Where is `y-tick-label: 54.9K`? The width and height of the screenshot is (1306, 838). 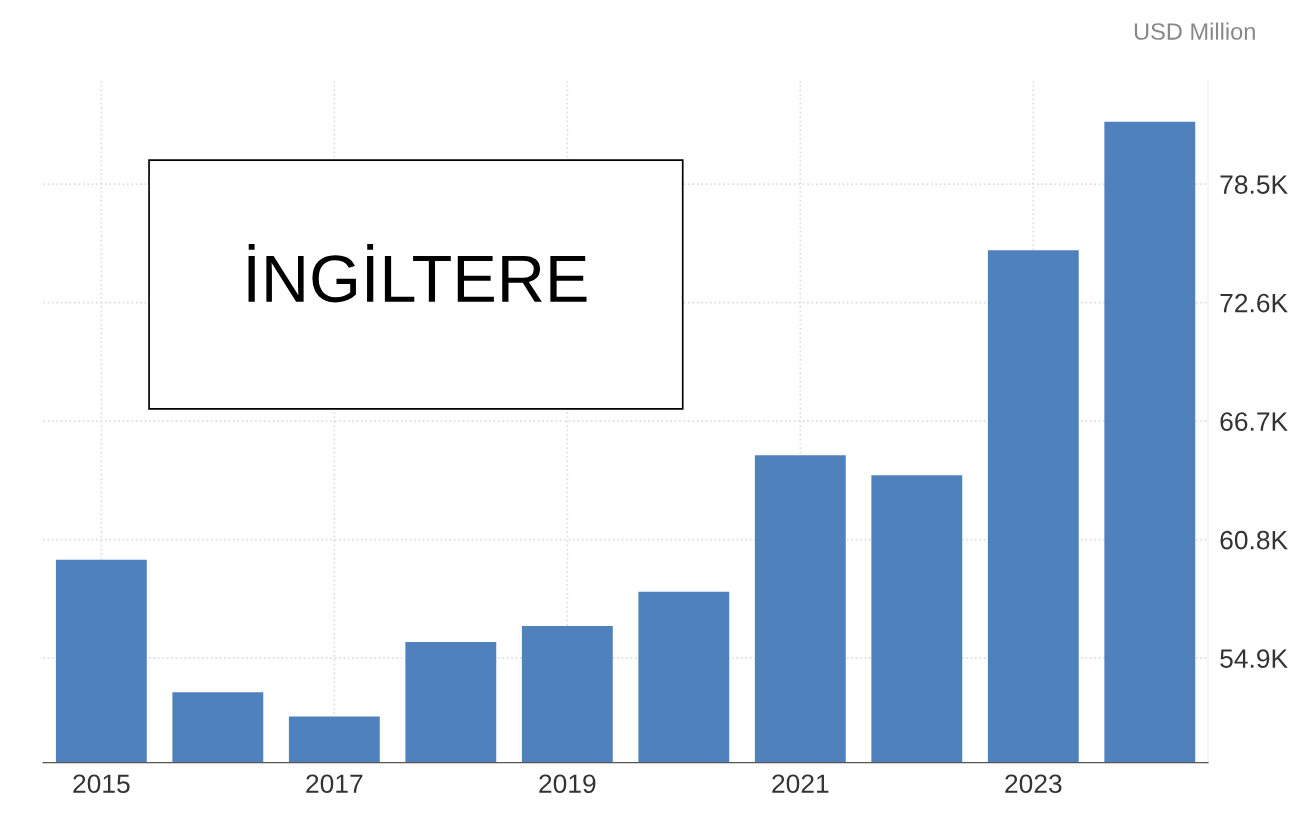 y-tick-label: 54.9K is located at coordinates (1254, 658).